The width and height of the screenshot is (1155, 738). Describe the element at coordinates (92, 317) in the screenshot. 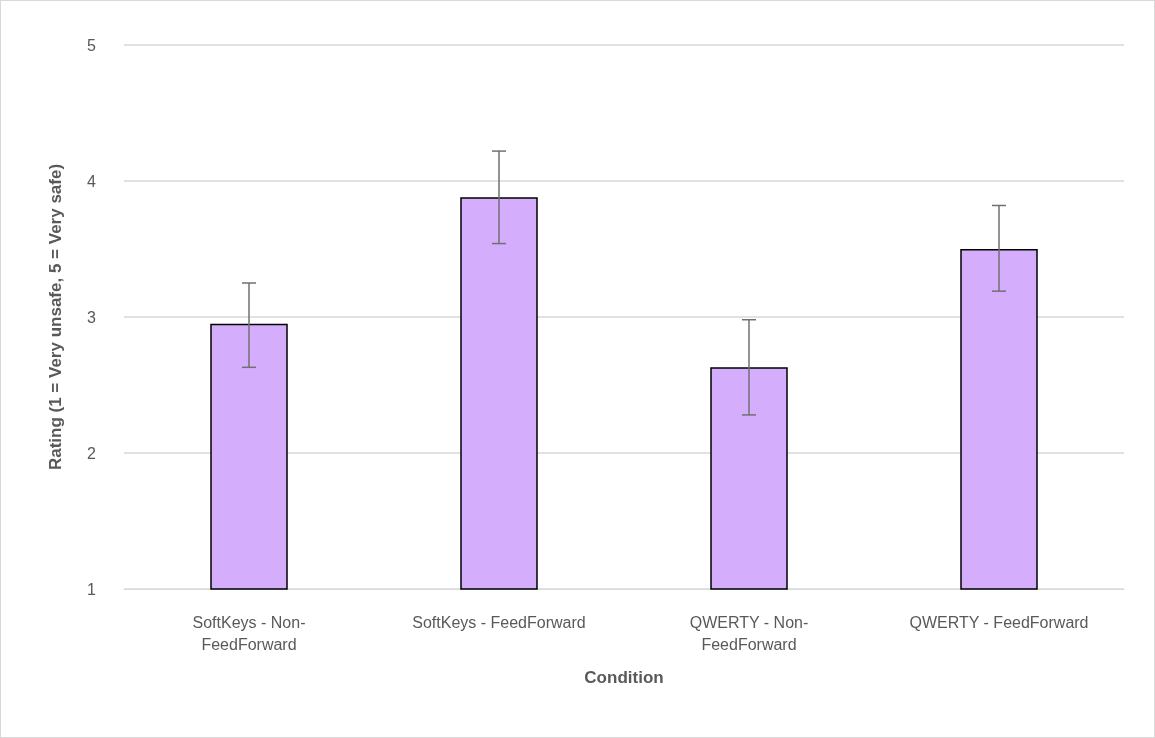

I see `y-tick-label: 3` at that location.